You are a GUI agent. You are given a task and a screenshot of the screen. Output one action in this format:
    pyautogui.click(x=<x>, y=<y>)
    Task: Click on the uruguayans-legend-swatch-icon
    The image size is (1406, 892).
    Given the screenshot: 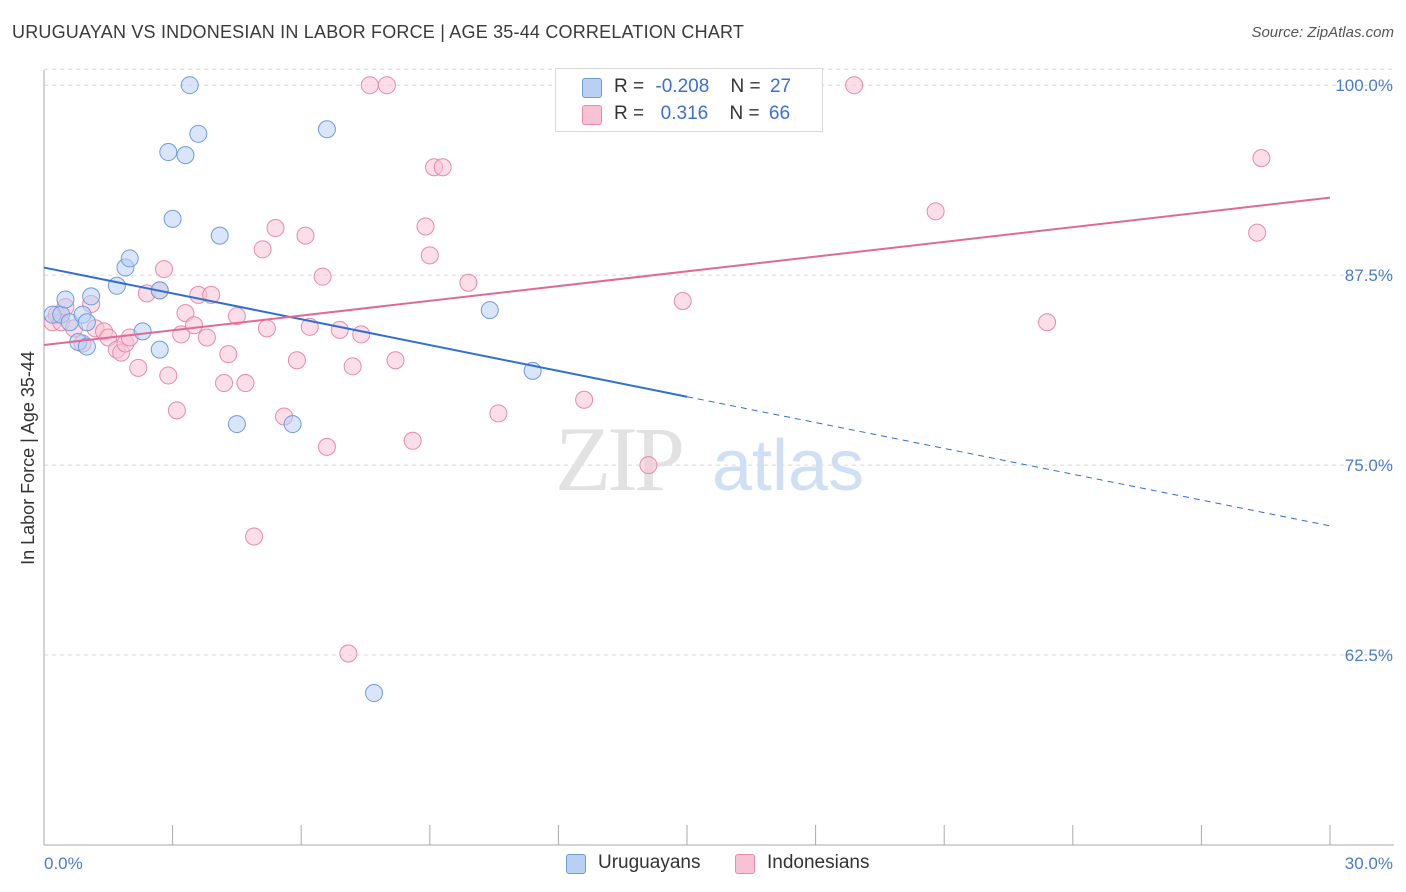 What is the action you would take?
    pyautogui.click(x=576, y=864)
    